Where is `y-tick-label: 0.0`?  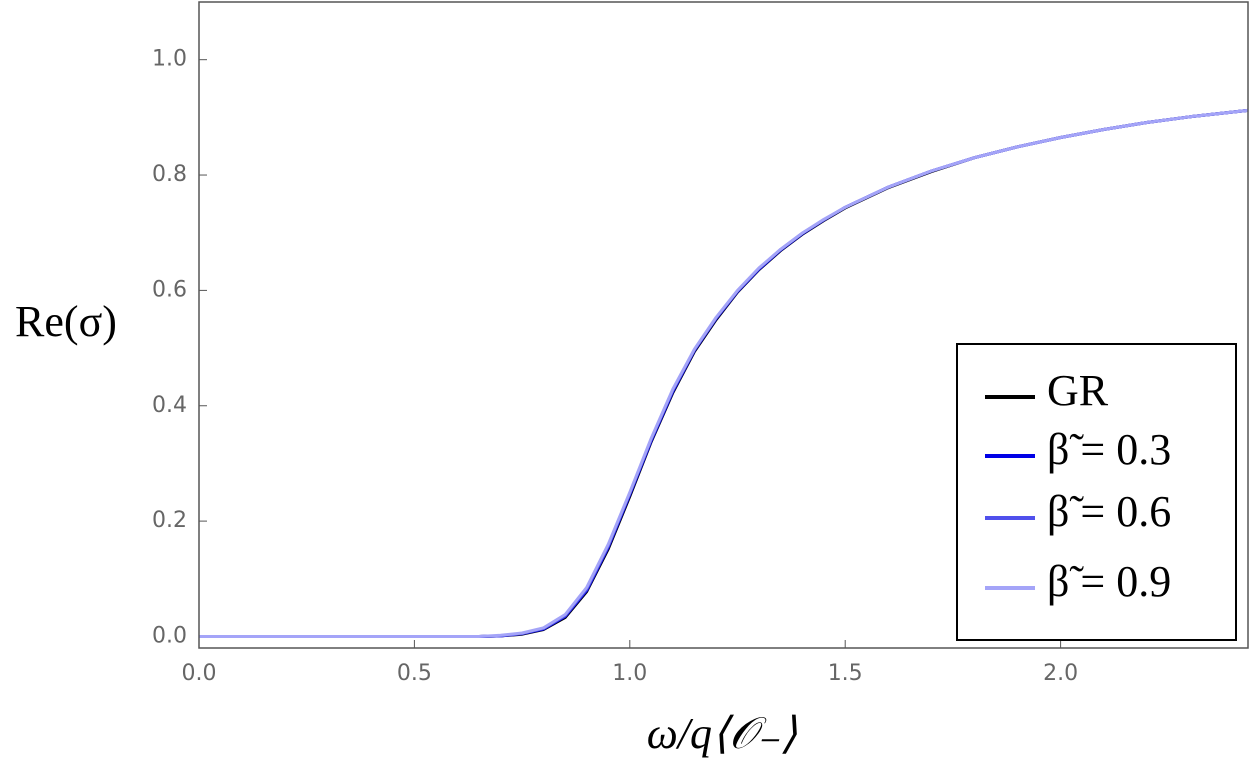
y-tick-label: 0.0 is located at coordinates (169, 635).